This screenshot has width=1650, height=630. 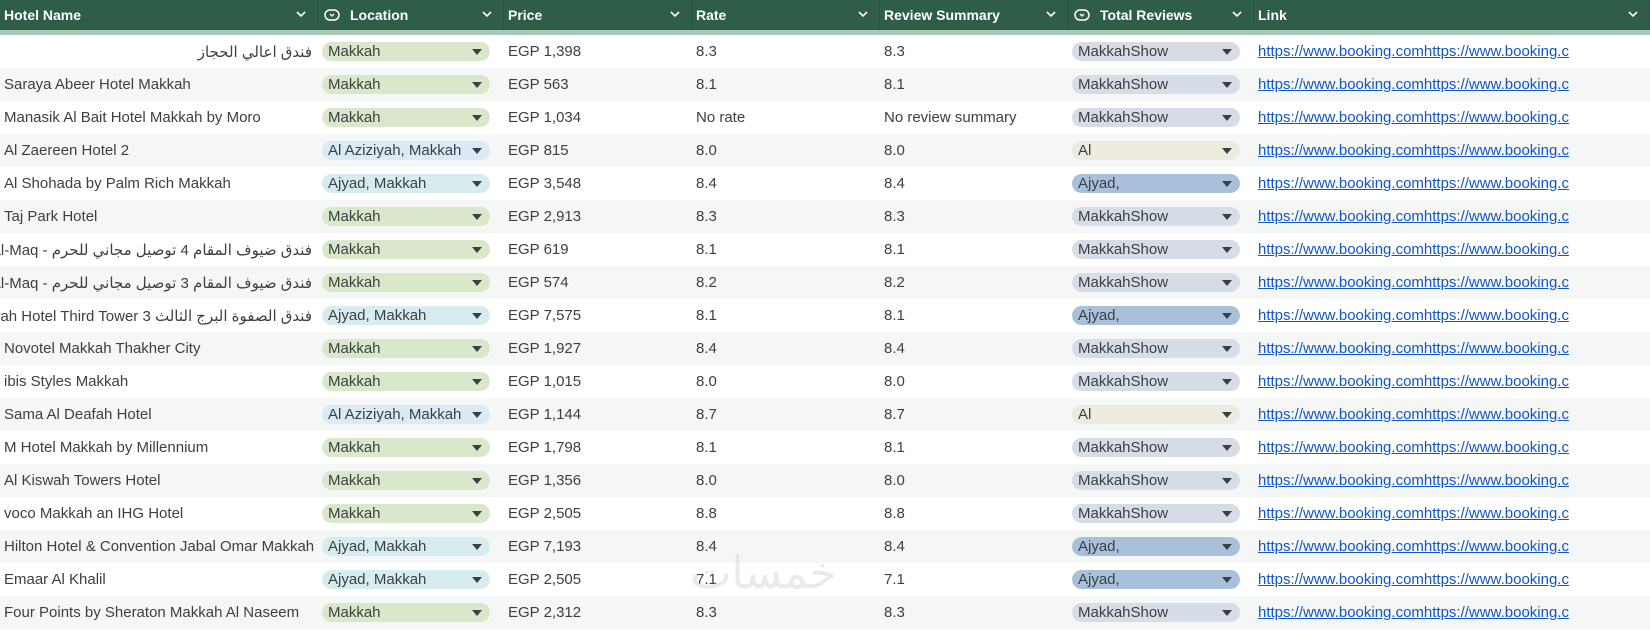 I want to click on rate-cell: 8.3, so click(x=706, y=216).